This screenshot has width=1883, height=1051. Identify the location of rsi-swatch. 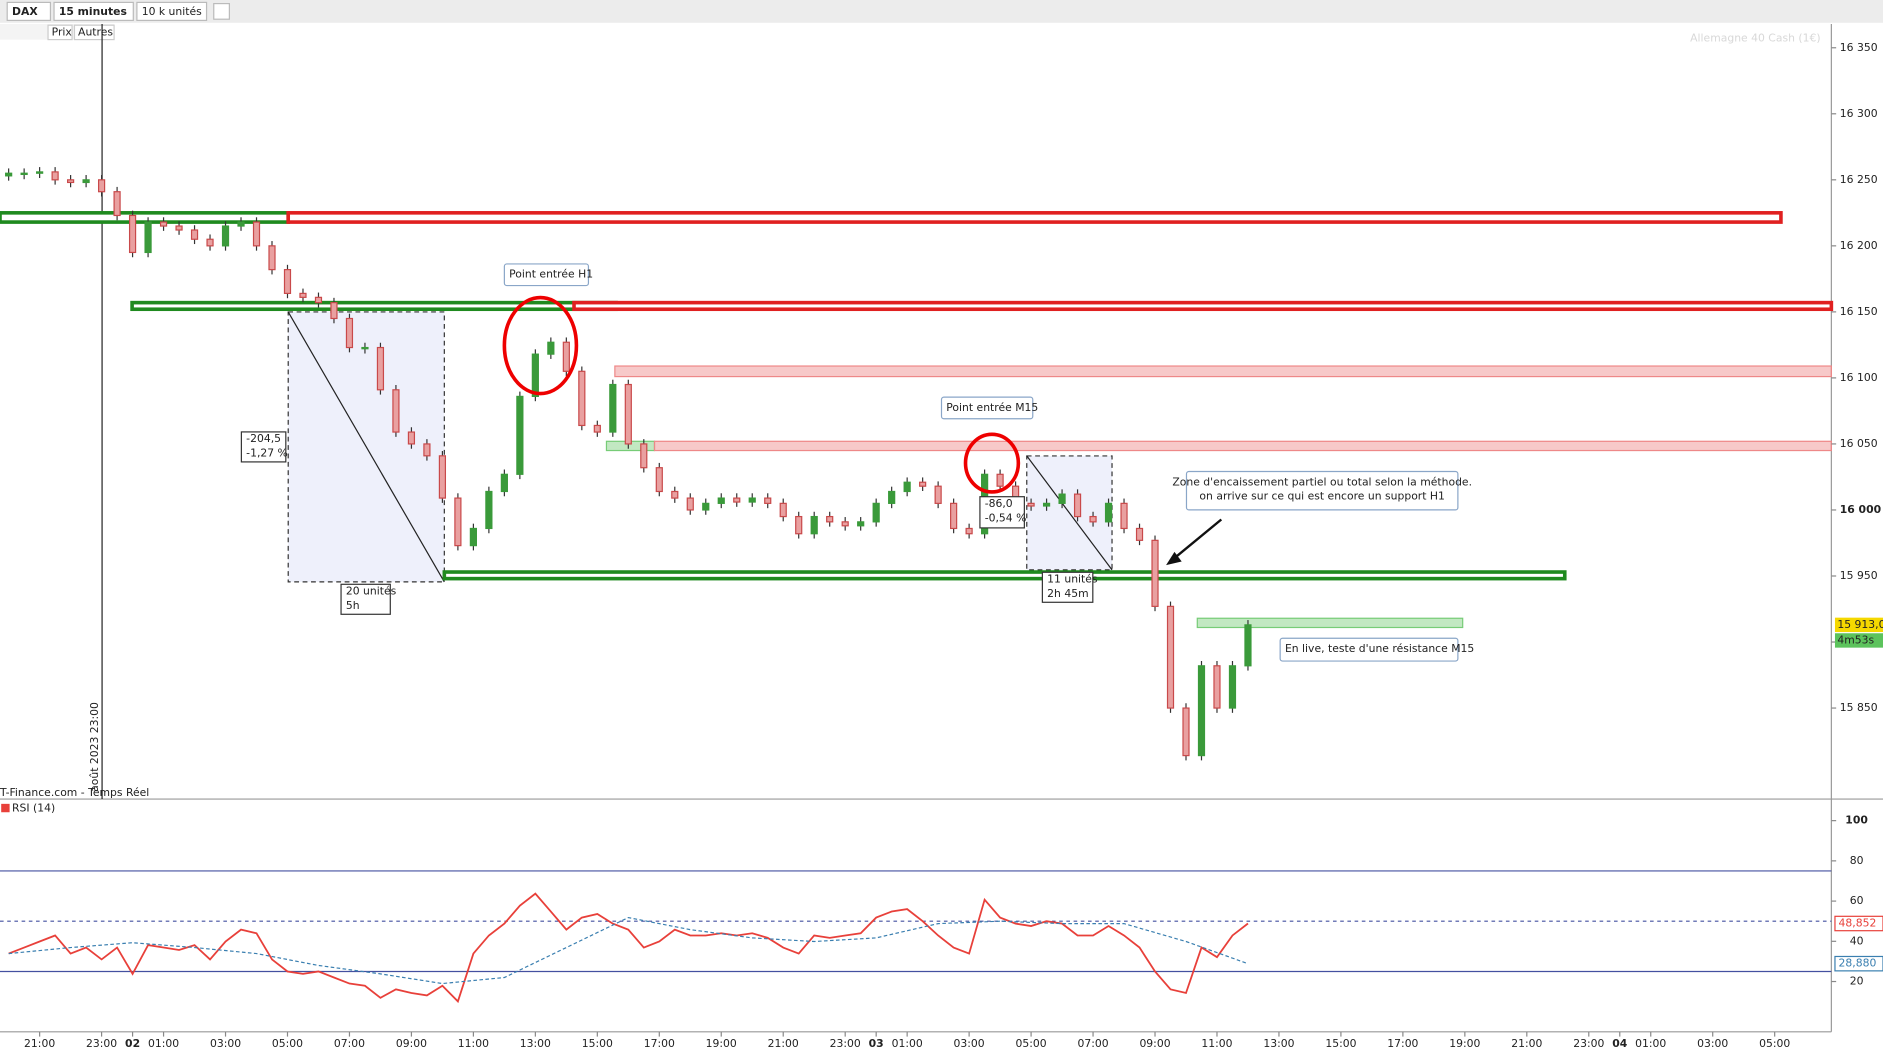
(5, 808).